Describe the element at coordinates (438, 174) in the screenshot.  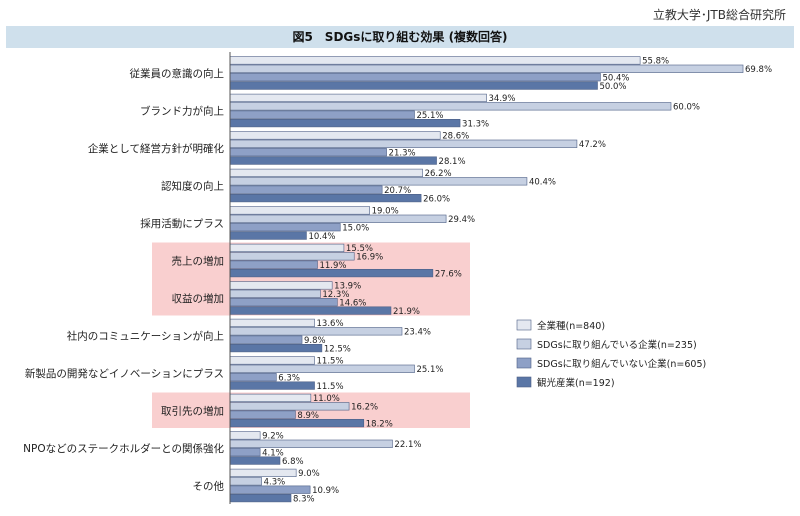
I see `value-label: 26.2%` at that location.